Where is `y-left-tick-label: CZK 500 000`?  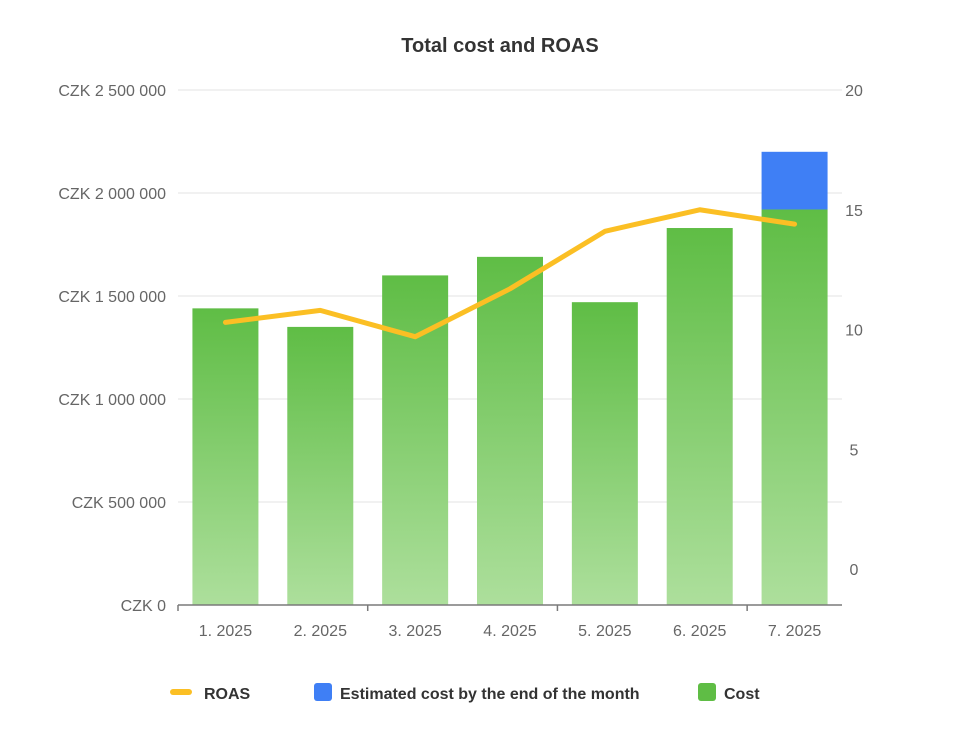 y-left-tick-label: CZK 500 000 is located at coordinates (119, 503).